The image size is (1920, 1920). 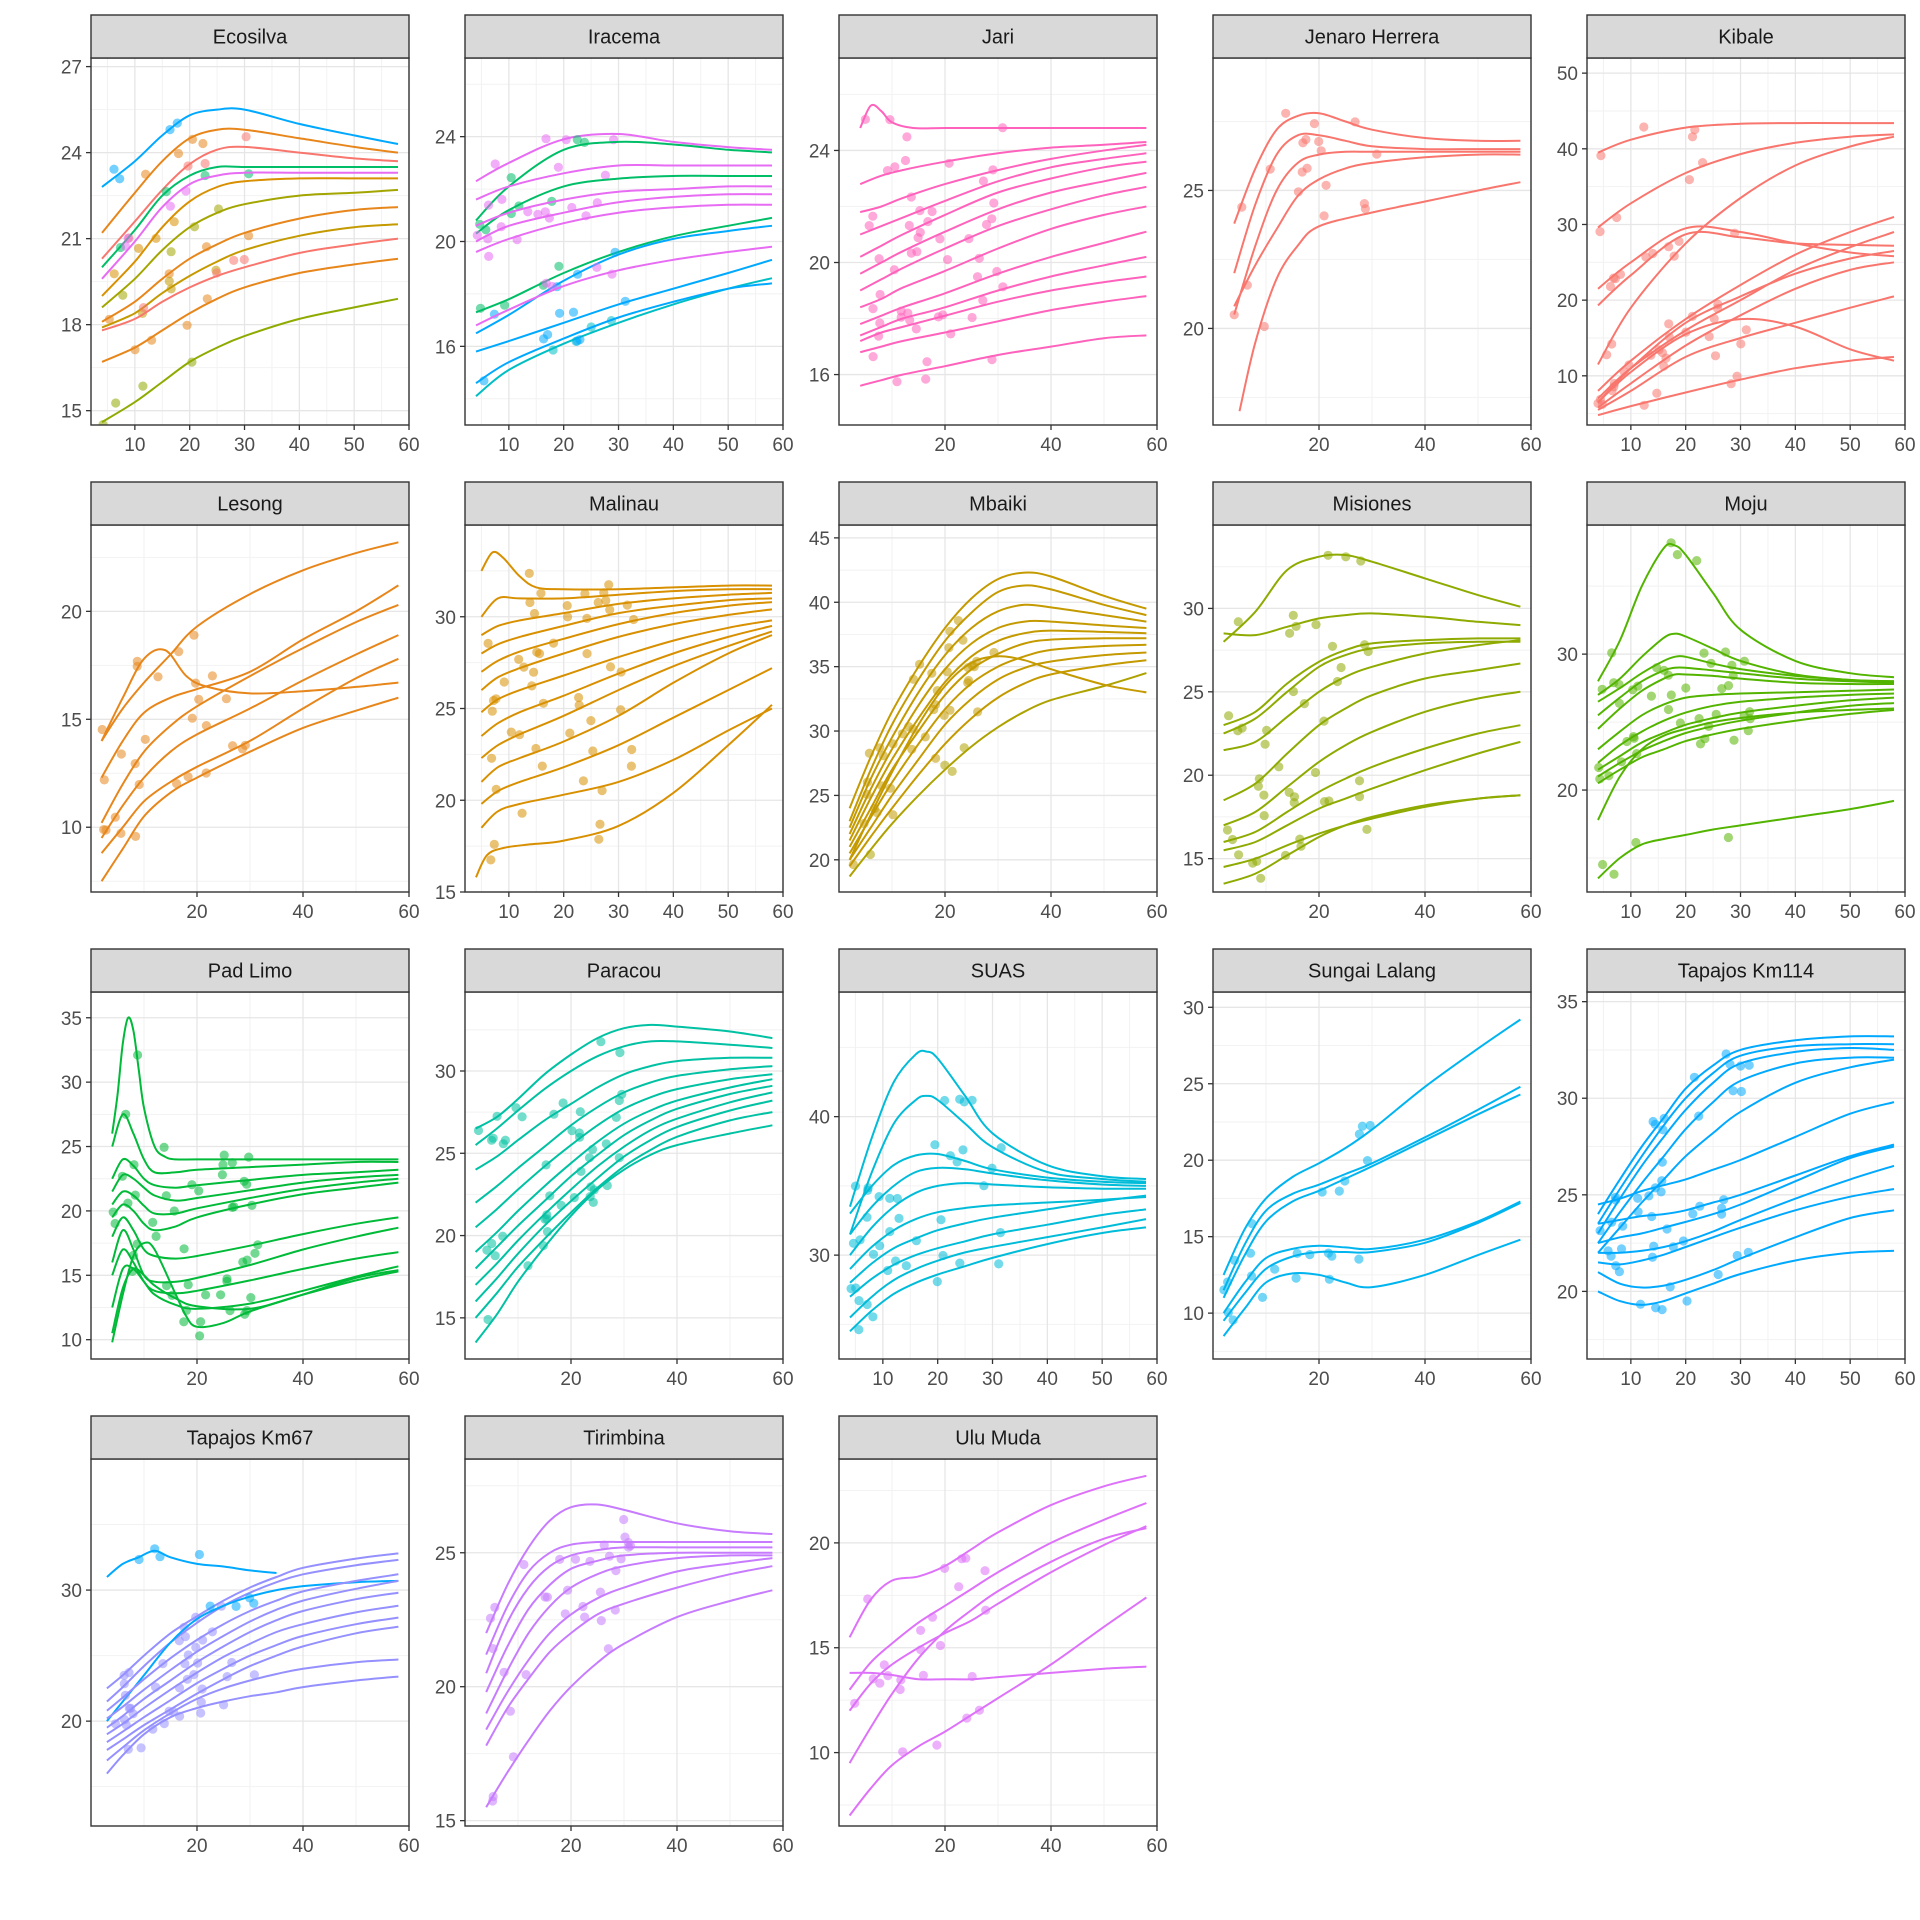 I want to click on series-layer, so click(x=1003, y=245).